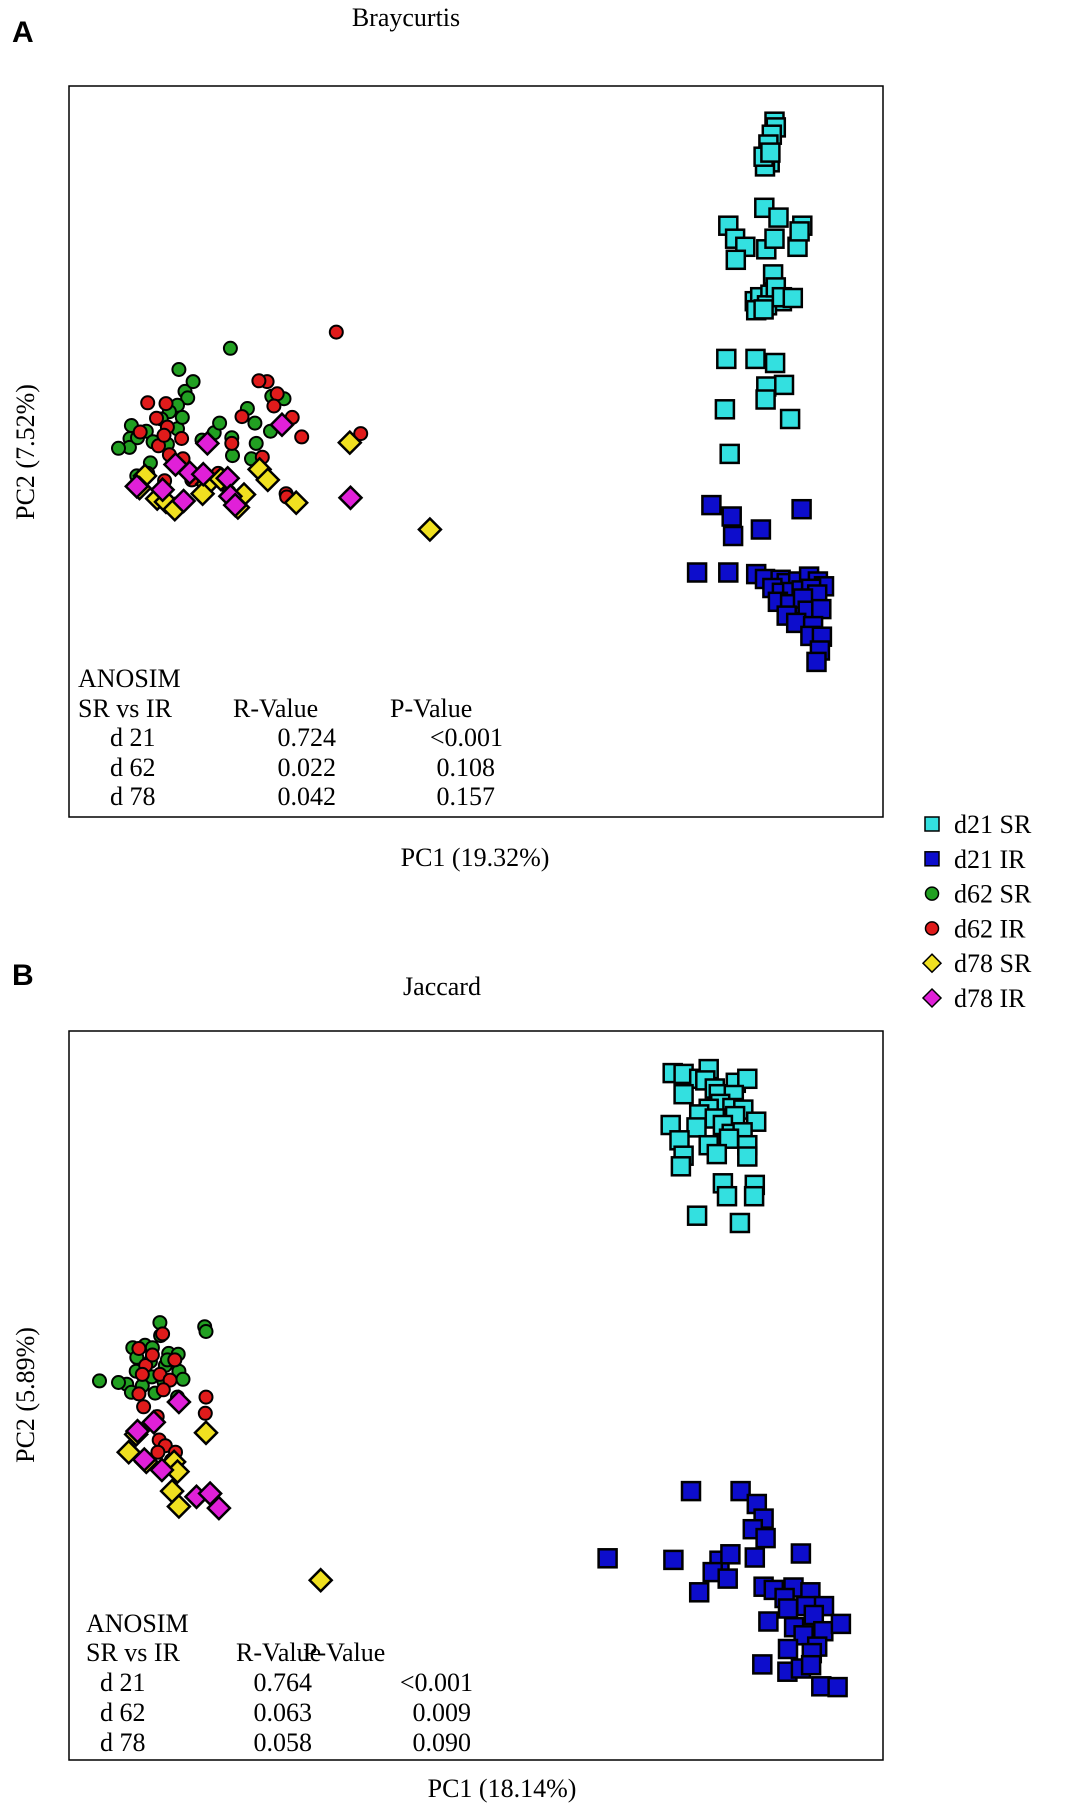 This screenshot has height=1811, width=1075. What do you see at coordinates (307, 767) in the screenshot?
I see `anosim-row-r-a: 0.022` at bounding box center [307, 767].